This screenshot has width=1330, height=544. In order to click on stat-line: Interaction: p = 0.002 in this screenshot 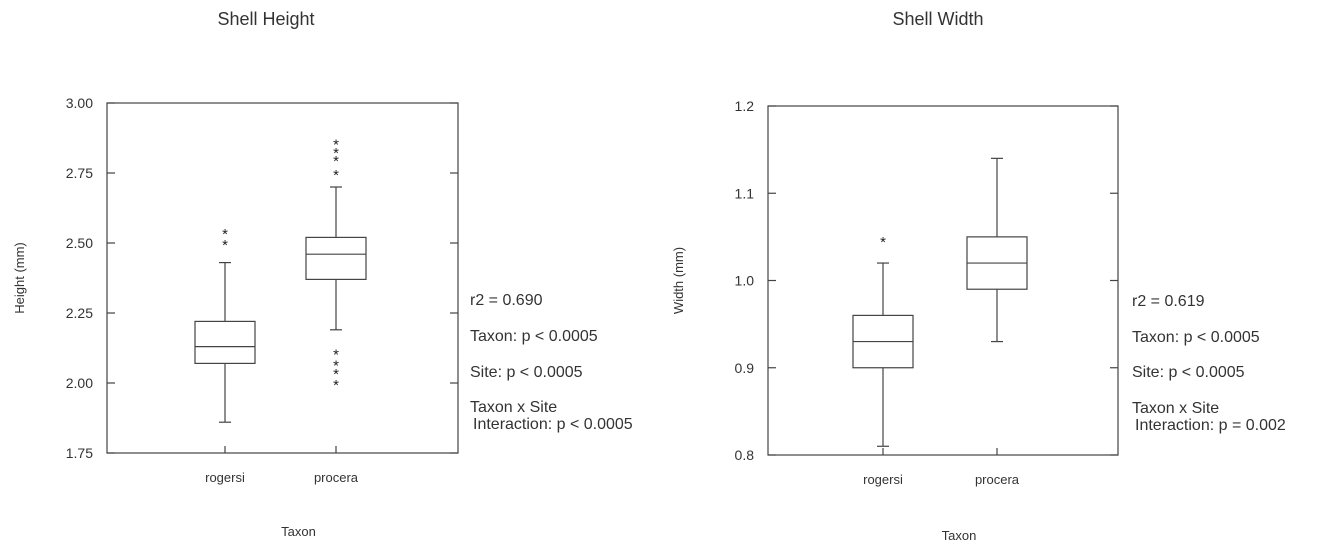, I will do `click(1210, 425)`.